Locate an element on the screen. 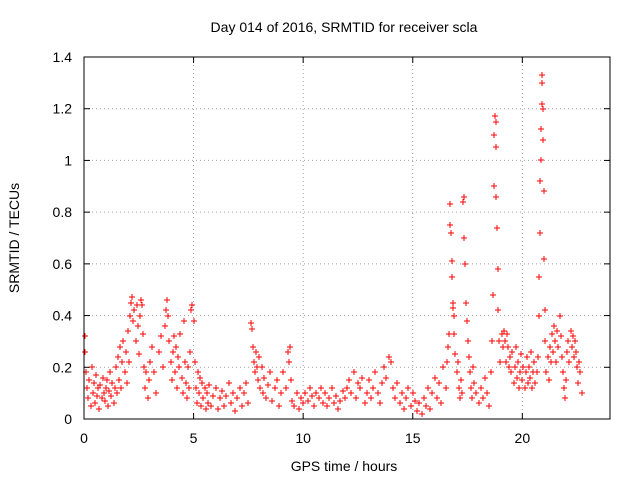  y-tick-label: 0.8 is located at coordinates (63, 212).